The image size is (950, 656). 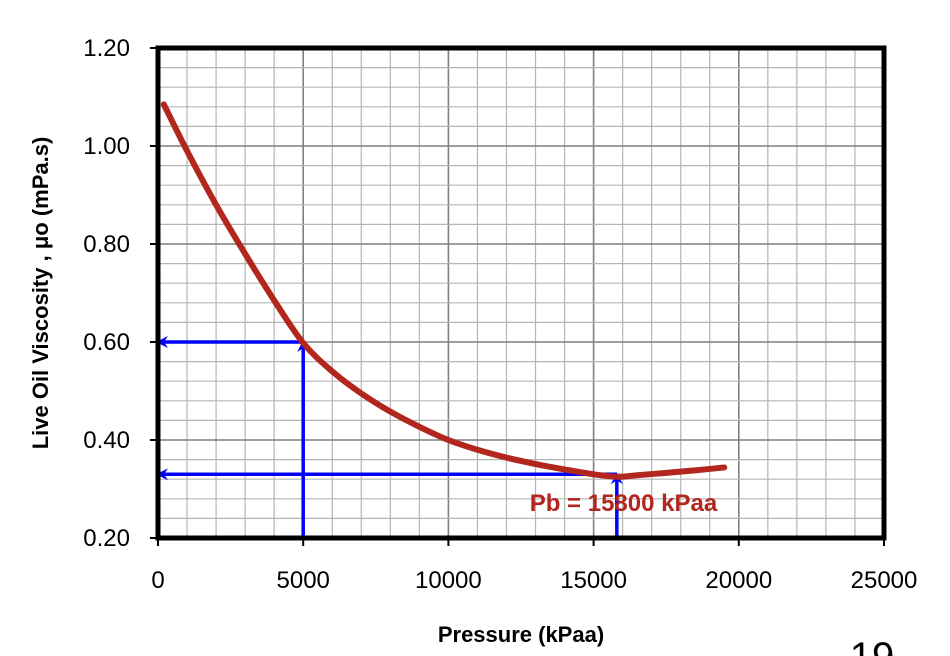 I want to click on y-tick-label: 0.80, so click(x=106, y=244).